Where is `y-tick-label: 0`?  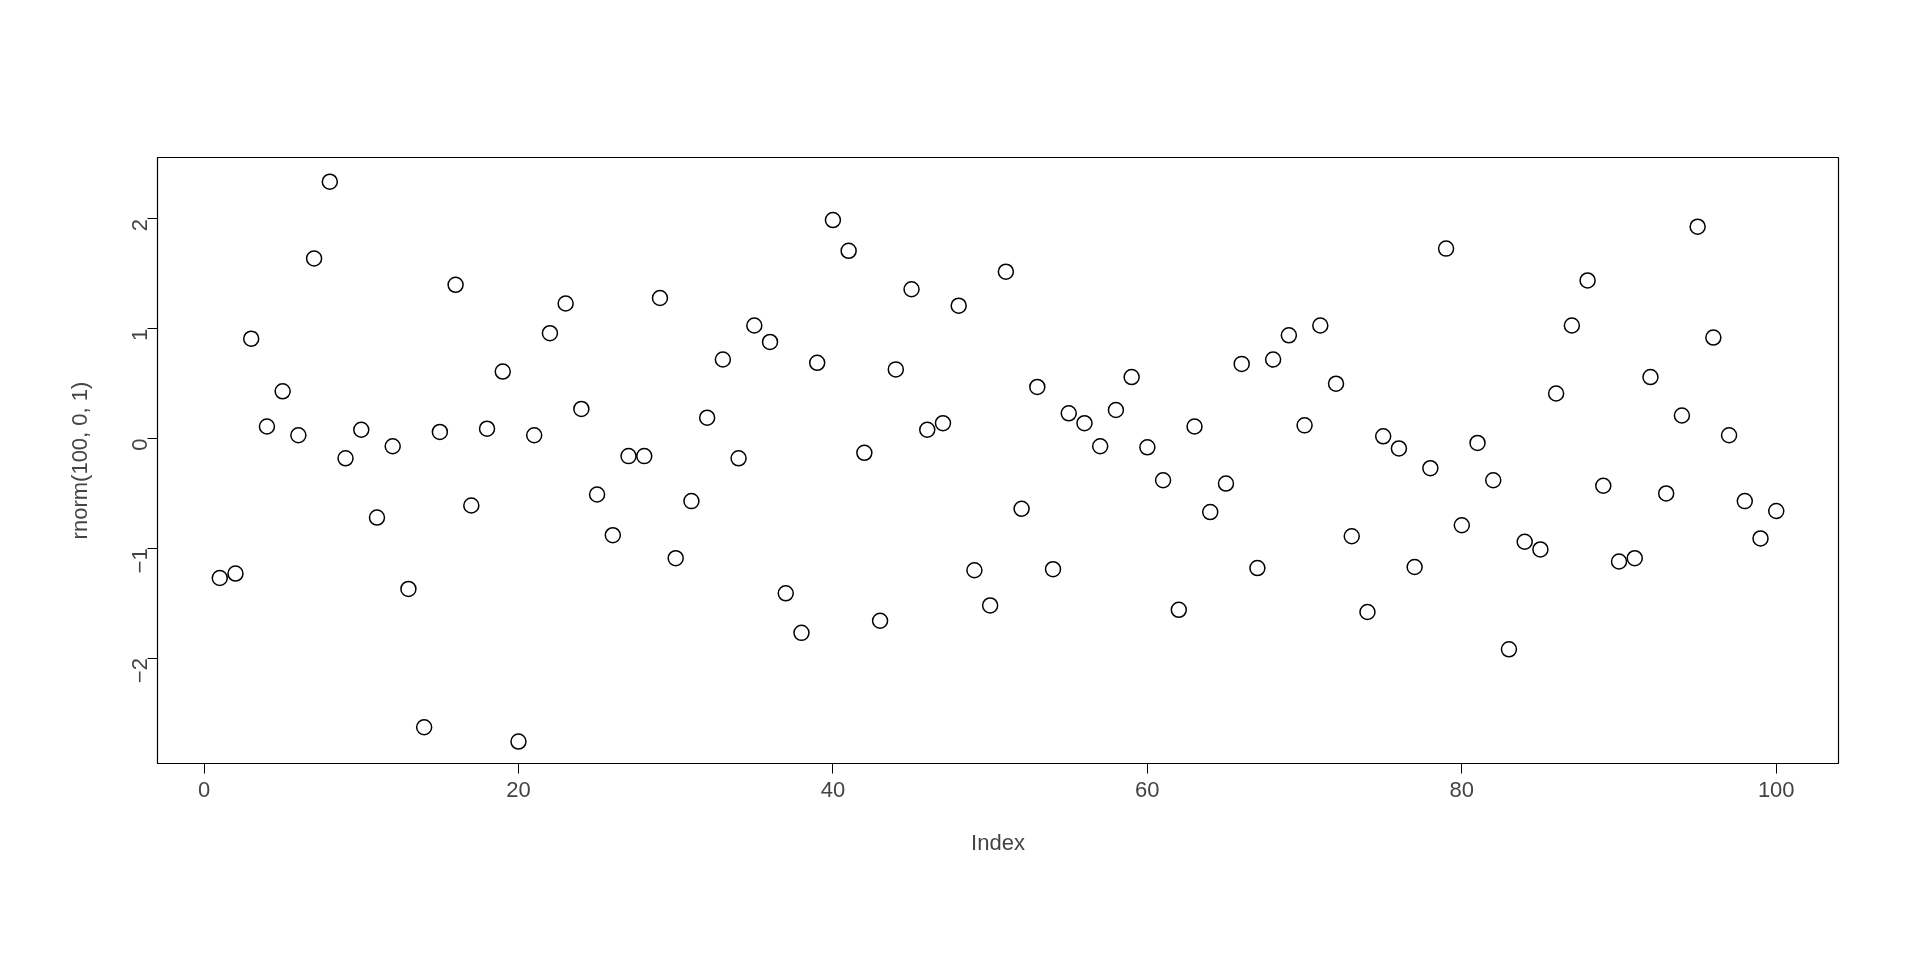
y-tick-label: 0 is located at coordinates (139, 444).